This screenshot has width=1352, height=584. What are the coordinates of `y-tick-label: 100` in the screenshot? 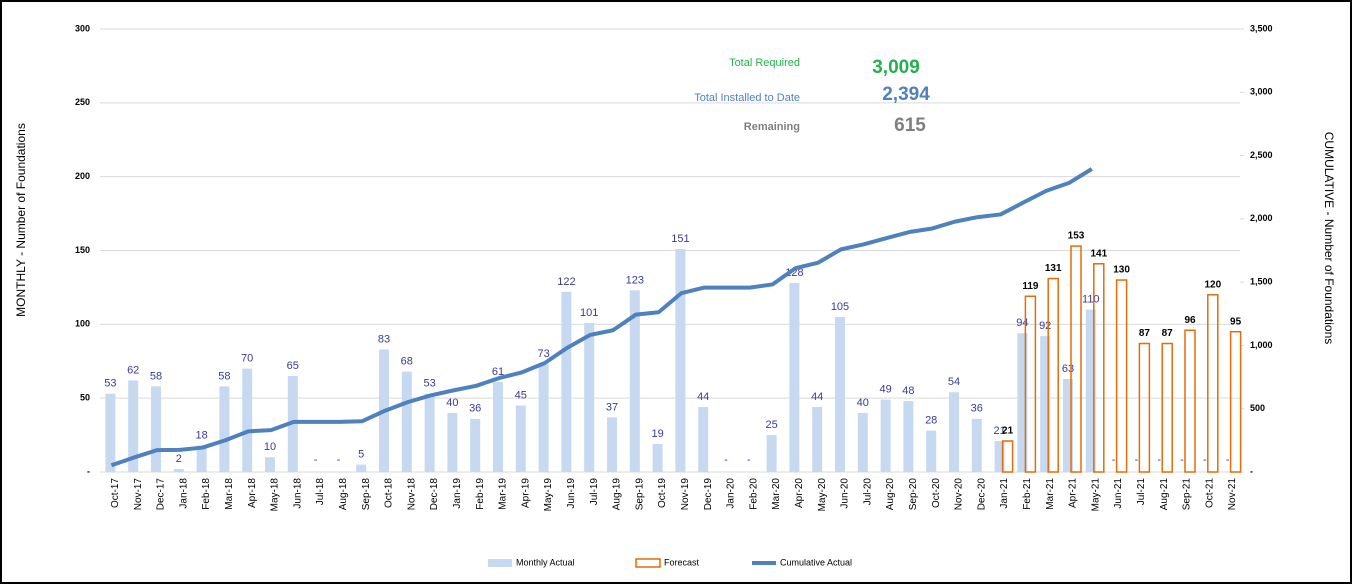 It's located at (82, 324).